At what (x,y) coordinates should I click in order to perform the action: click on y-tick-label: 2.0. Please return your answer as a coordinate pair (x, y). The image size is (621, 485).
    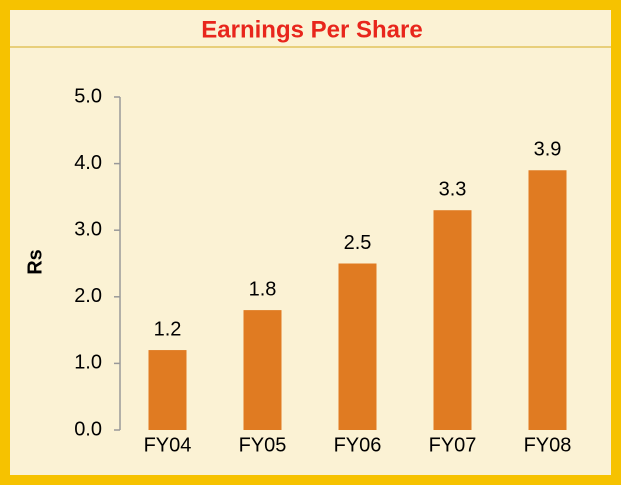
    Looking at the image, I should click on (88, 296).